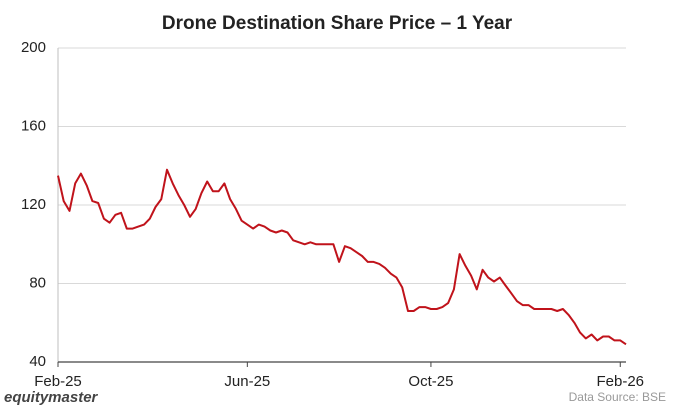 Image resolution: width=675 pixels, height=410 pixels. I want to click on y-tick-label: 120, so click(33, 204).